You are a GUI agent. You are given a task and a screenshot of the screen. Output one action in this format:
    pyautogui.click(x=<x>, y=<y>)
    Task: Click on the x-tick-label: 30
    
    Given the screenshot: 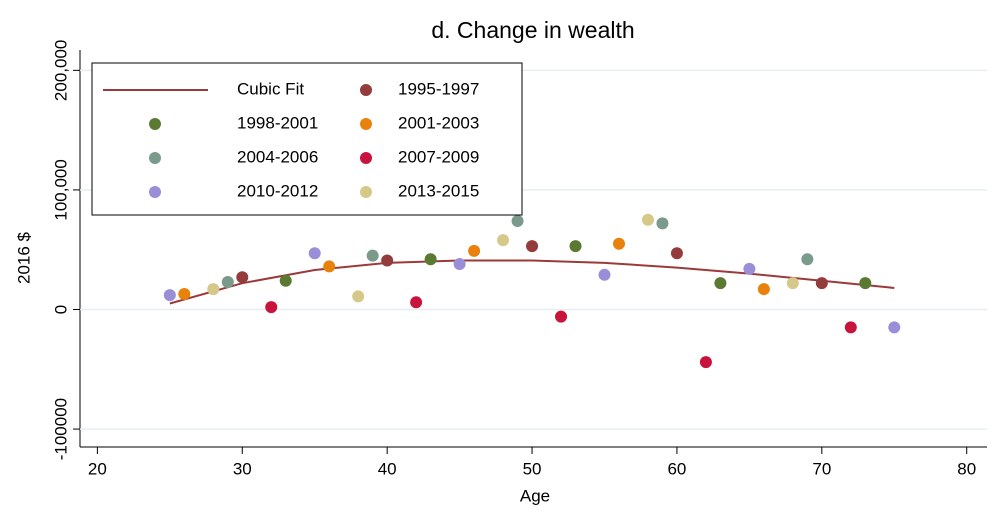 What is the action you would take?
    pyautogui.click(x=242, y=468)
    